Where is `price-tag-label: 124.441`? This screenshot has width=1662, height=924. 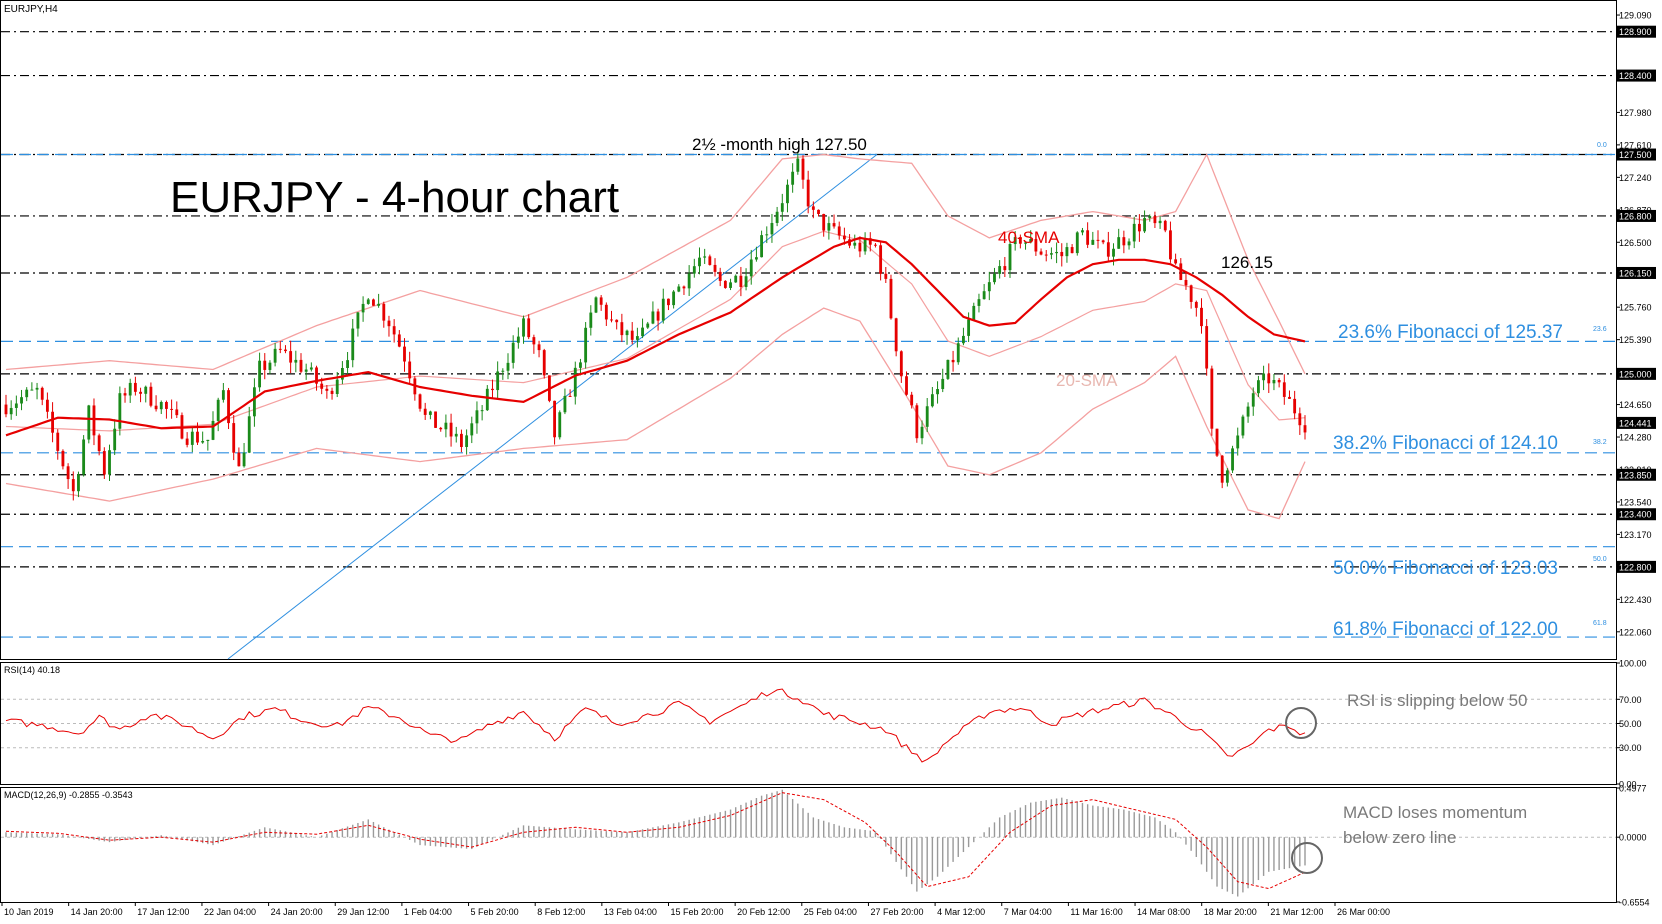
price-tag-label: 124.441 is located at coordinates (1635, 423).